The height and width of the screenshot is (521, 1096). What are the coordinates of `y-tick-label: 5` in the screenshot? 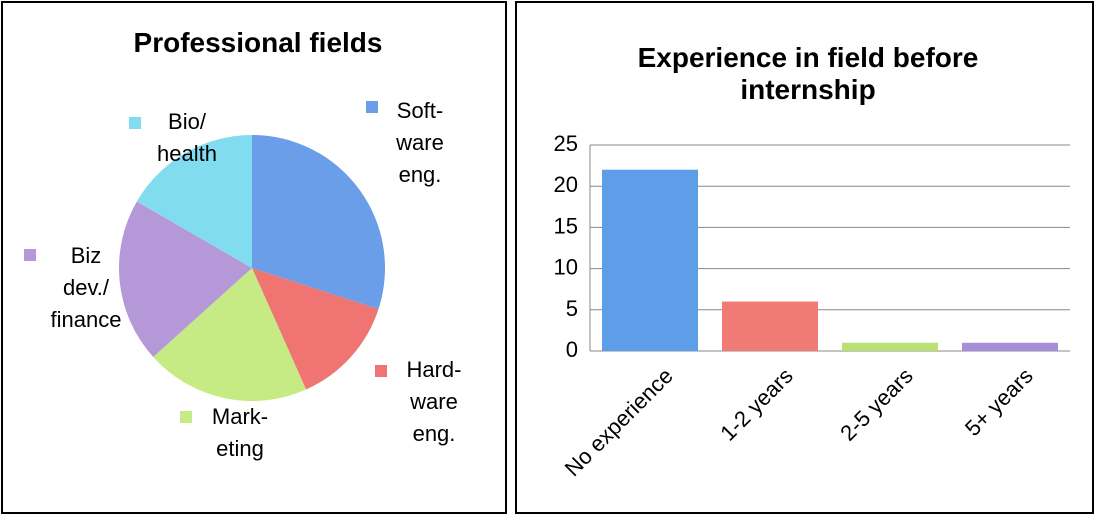 It's located at (572, 308).